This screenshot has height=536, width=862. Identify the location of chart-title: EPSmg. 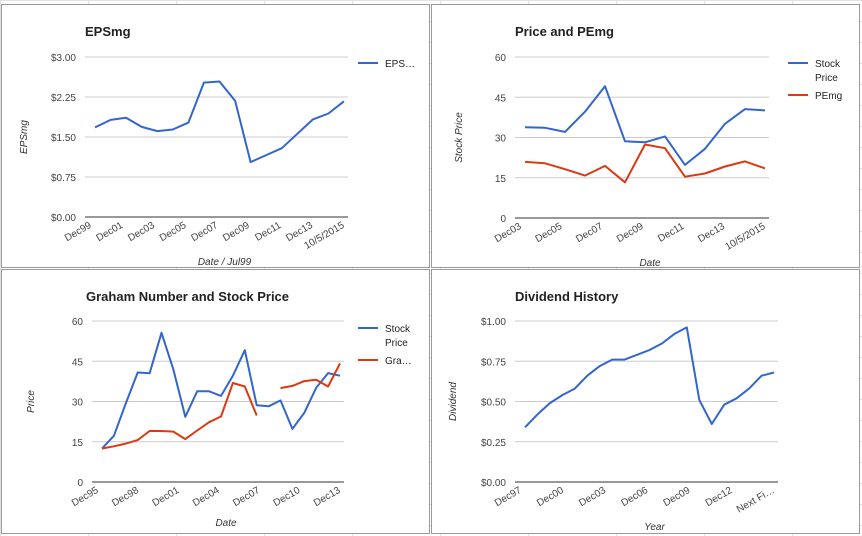
(108, 31).